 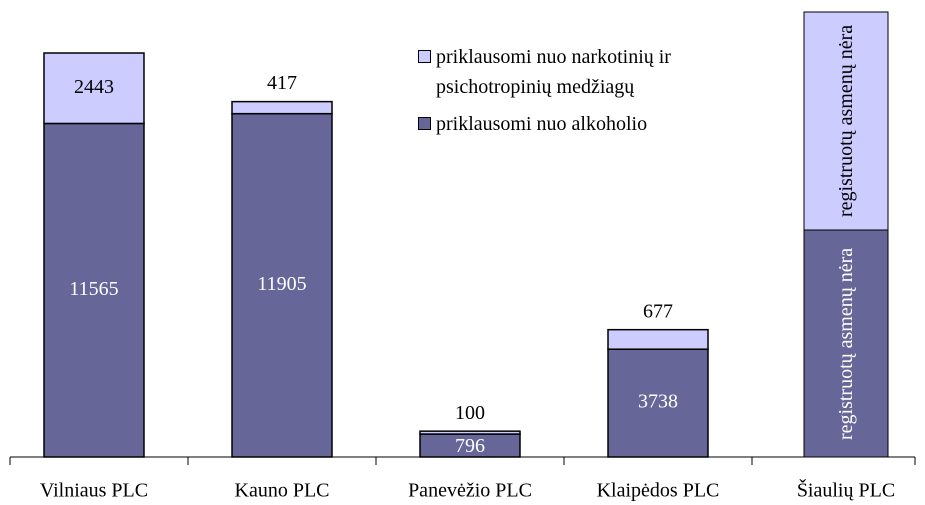 What do you see at coordinates (542, 124) in the screenshot?
I see `legend-label: priklausomi nuo alkoholio` at bounding box center [542, 124].